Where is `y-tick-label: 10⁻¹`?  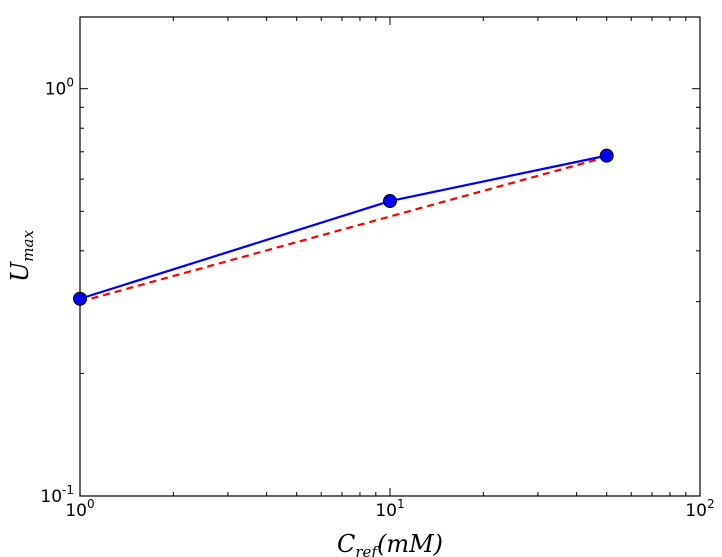 y-tick-label: 10⁻¹ is located at coordinates (57, 495).